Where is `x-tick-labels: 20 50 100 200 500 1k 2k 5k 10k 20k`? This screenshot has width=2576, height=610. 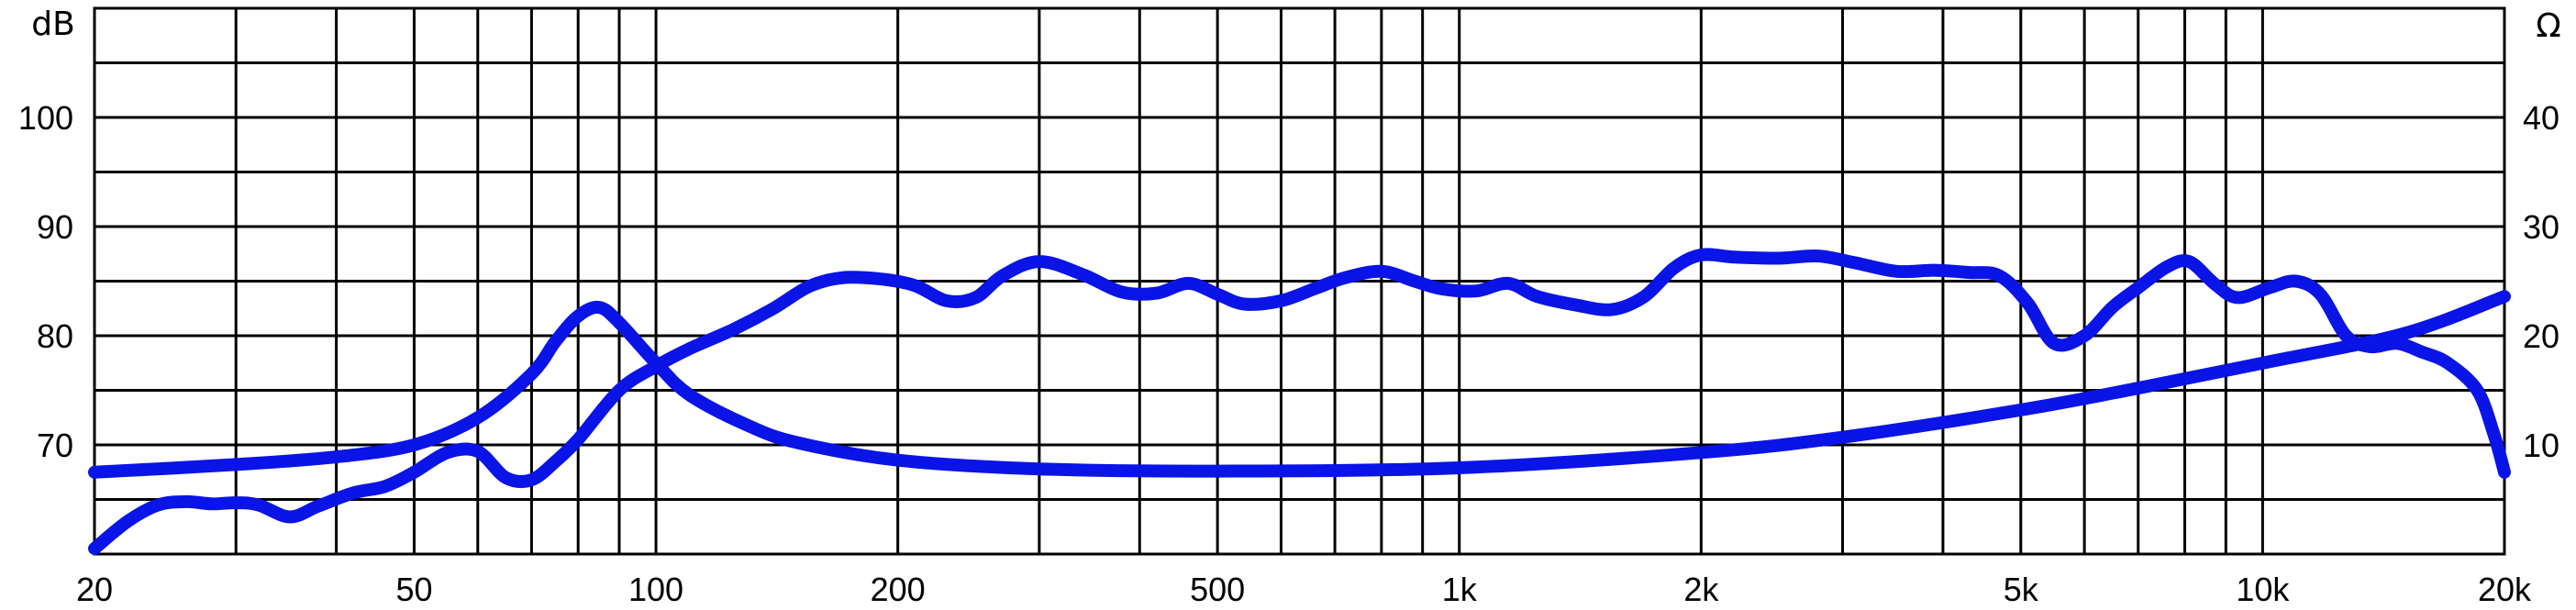 x-tick-labels: 20 50 100 200 500 1k 2k 5k 10k 20k is located at coordinates (1304, 589).